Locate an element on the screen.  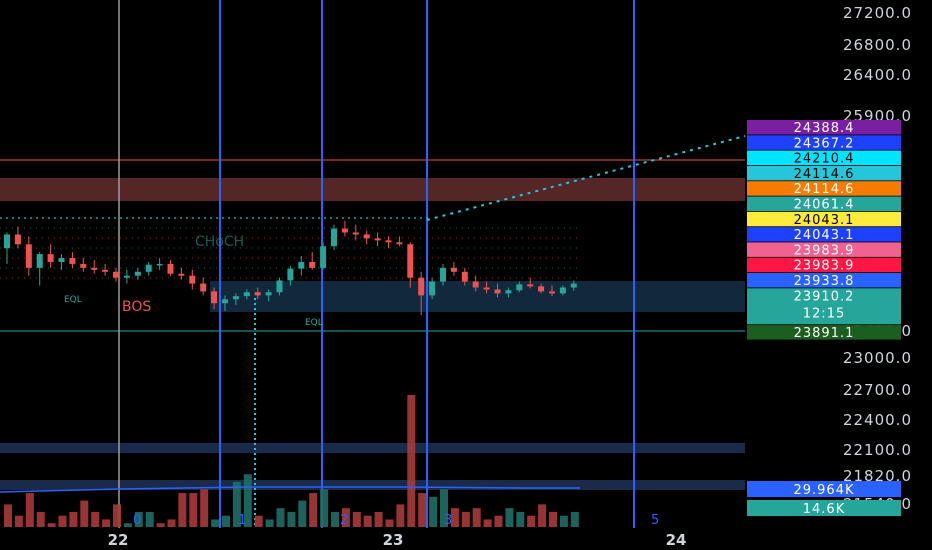
price-badge-label: 23933.8 is located at coordinates (824, 281).